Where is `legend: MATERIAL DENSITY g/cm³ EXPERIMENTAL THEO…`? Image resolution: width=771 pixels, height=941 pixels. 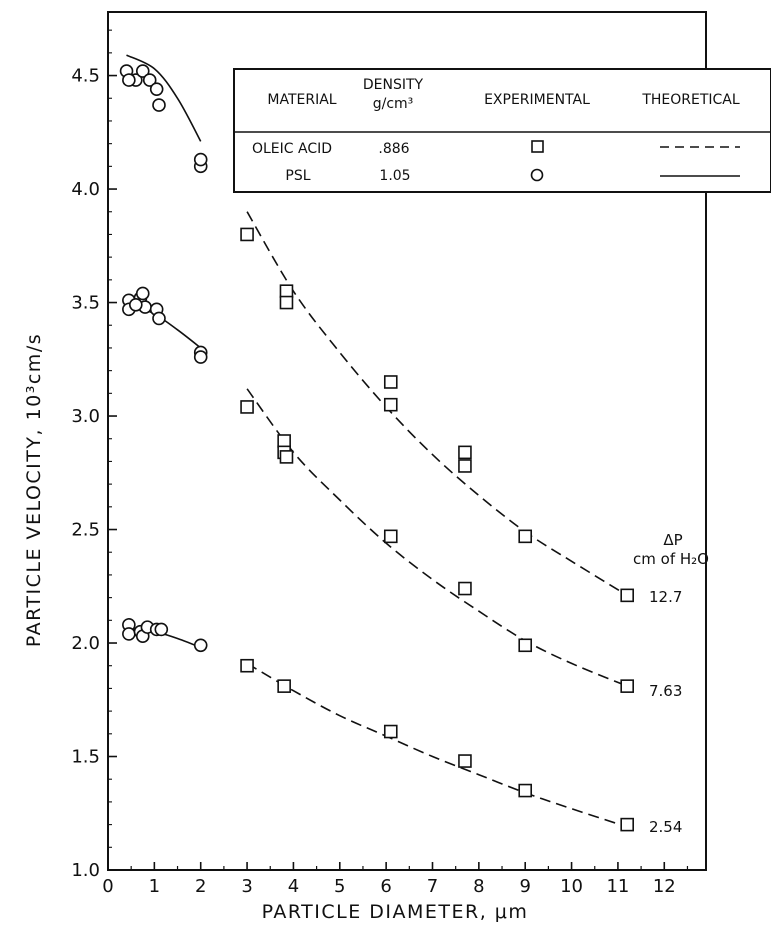 legend: MATERIAL DENSITY g/cm³ EXPERIMENTAL THEO… is located at coordinates (502, 130).